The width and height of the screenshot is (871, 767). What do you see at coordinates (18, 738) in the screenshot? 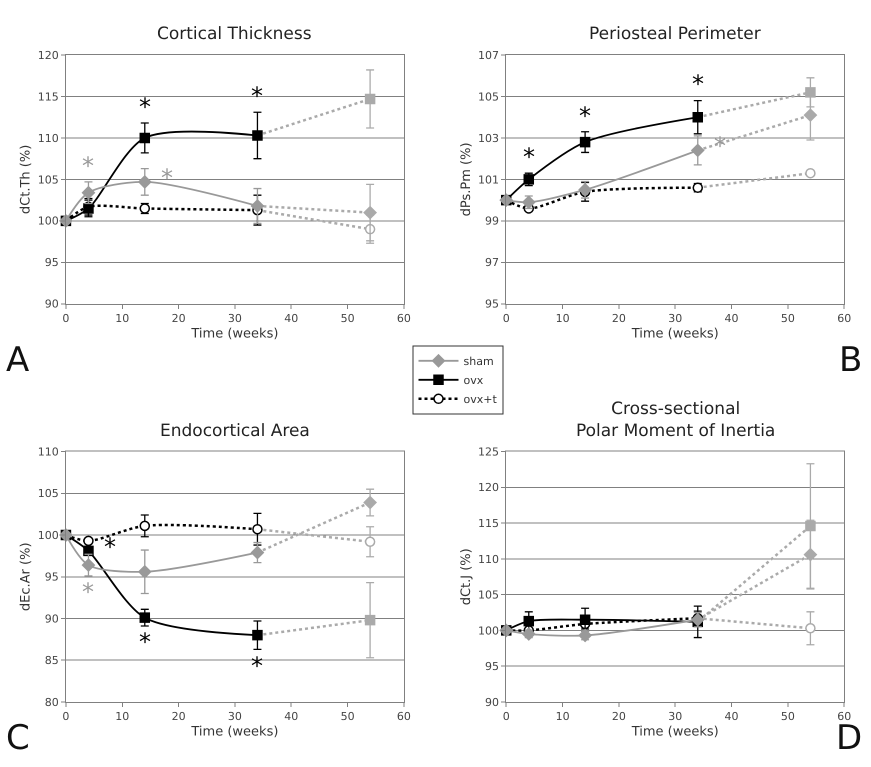
I see `text: C` at bounding box center [18, 738].